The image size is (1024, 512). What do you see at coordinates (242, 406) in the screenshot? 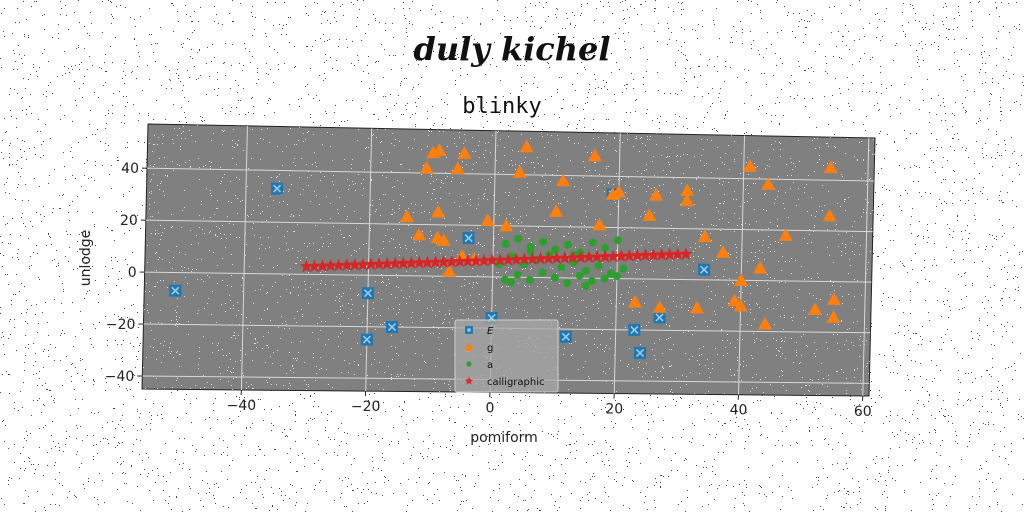
I see `x-tick-label: −40` at bounding box center [242, 406].